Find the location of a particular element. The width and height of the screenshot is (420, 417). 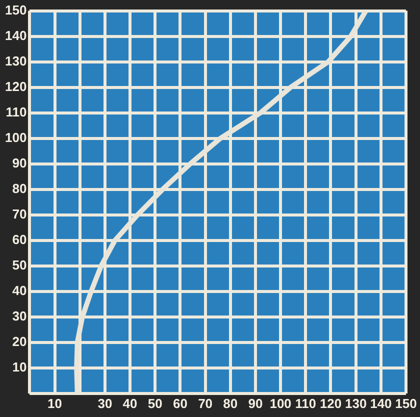

x-tick-label: 40 is located at coordinates (130, 403).